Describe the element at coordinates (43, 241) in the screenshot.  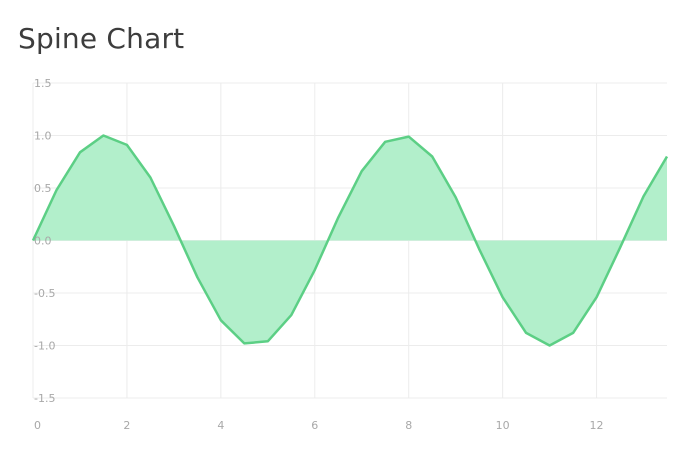
I see `y-tick-label: 0.0` at that location.